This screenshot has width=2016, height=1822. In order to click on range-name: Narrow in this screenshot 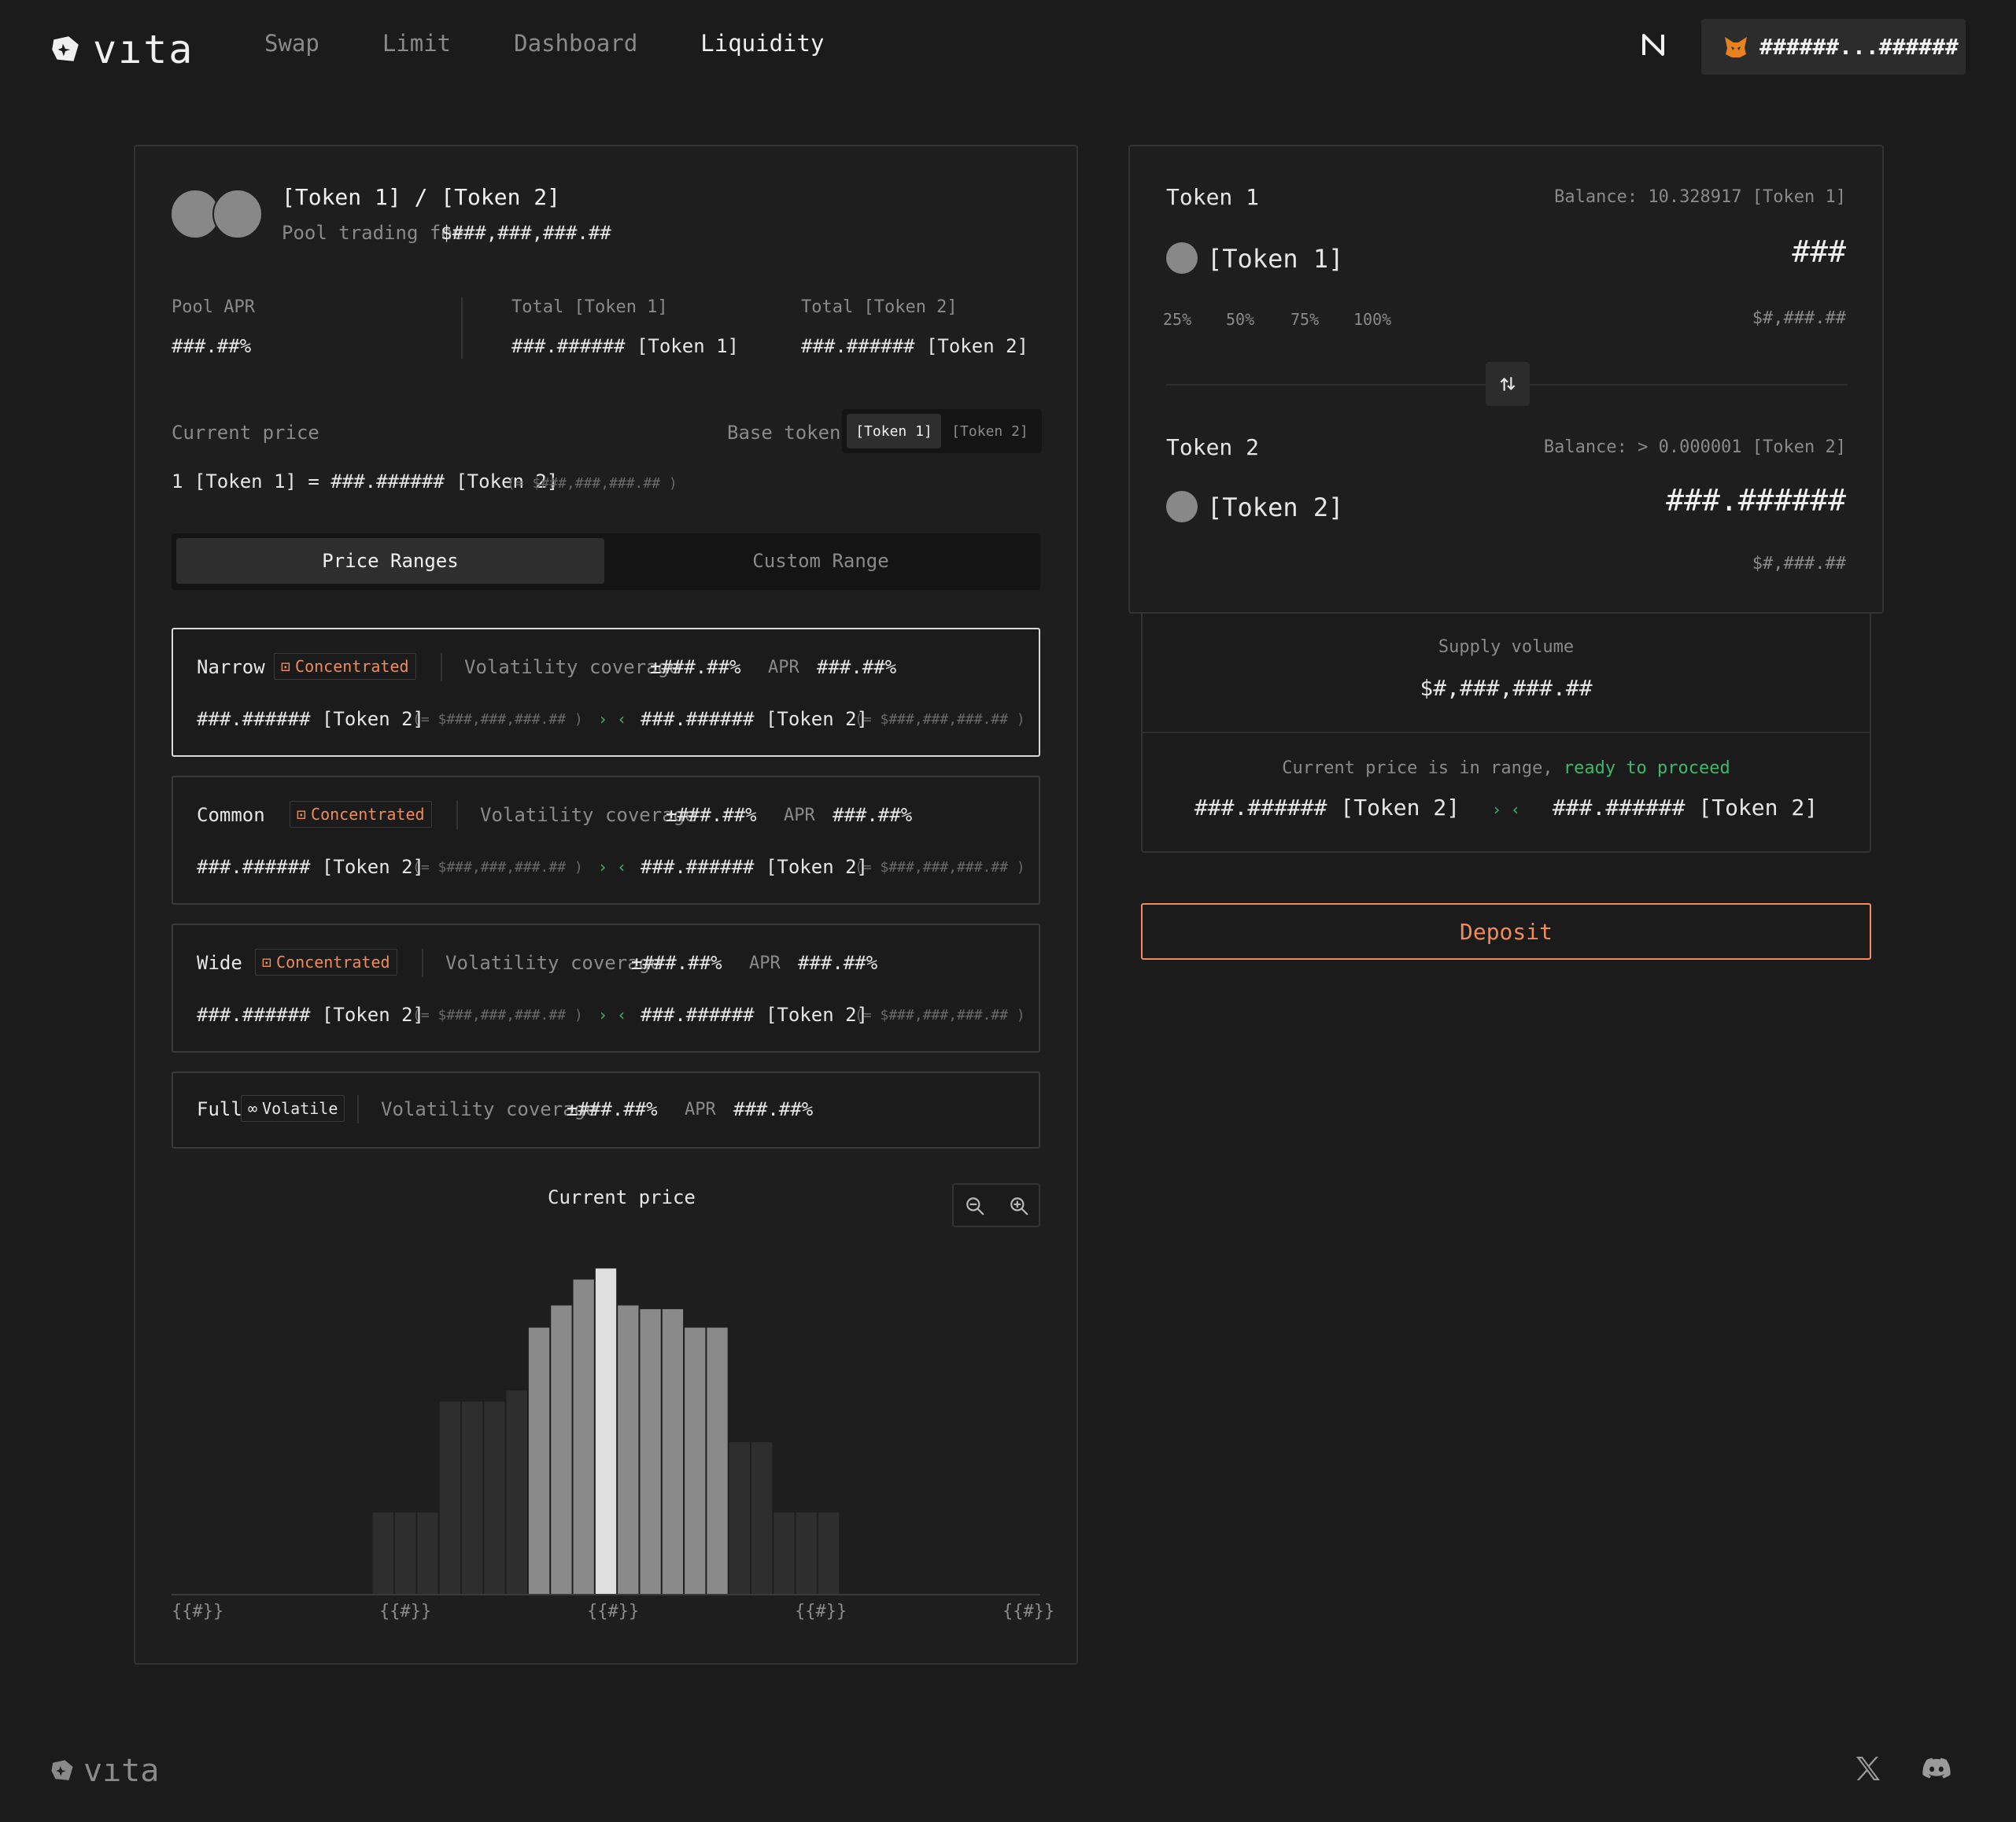, I will do `click(231, 667)`.